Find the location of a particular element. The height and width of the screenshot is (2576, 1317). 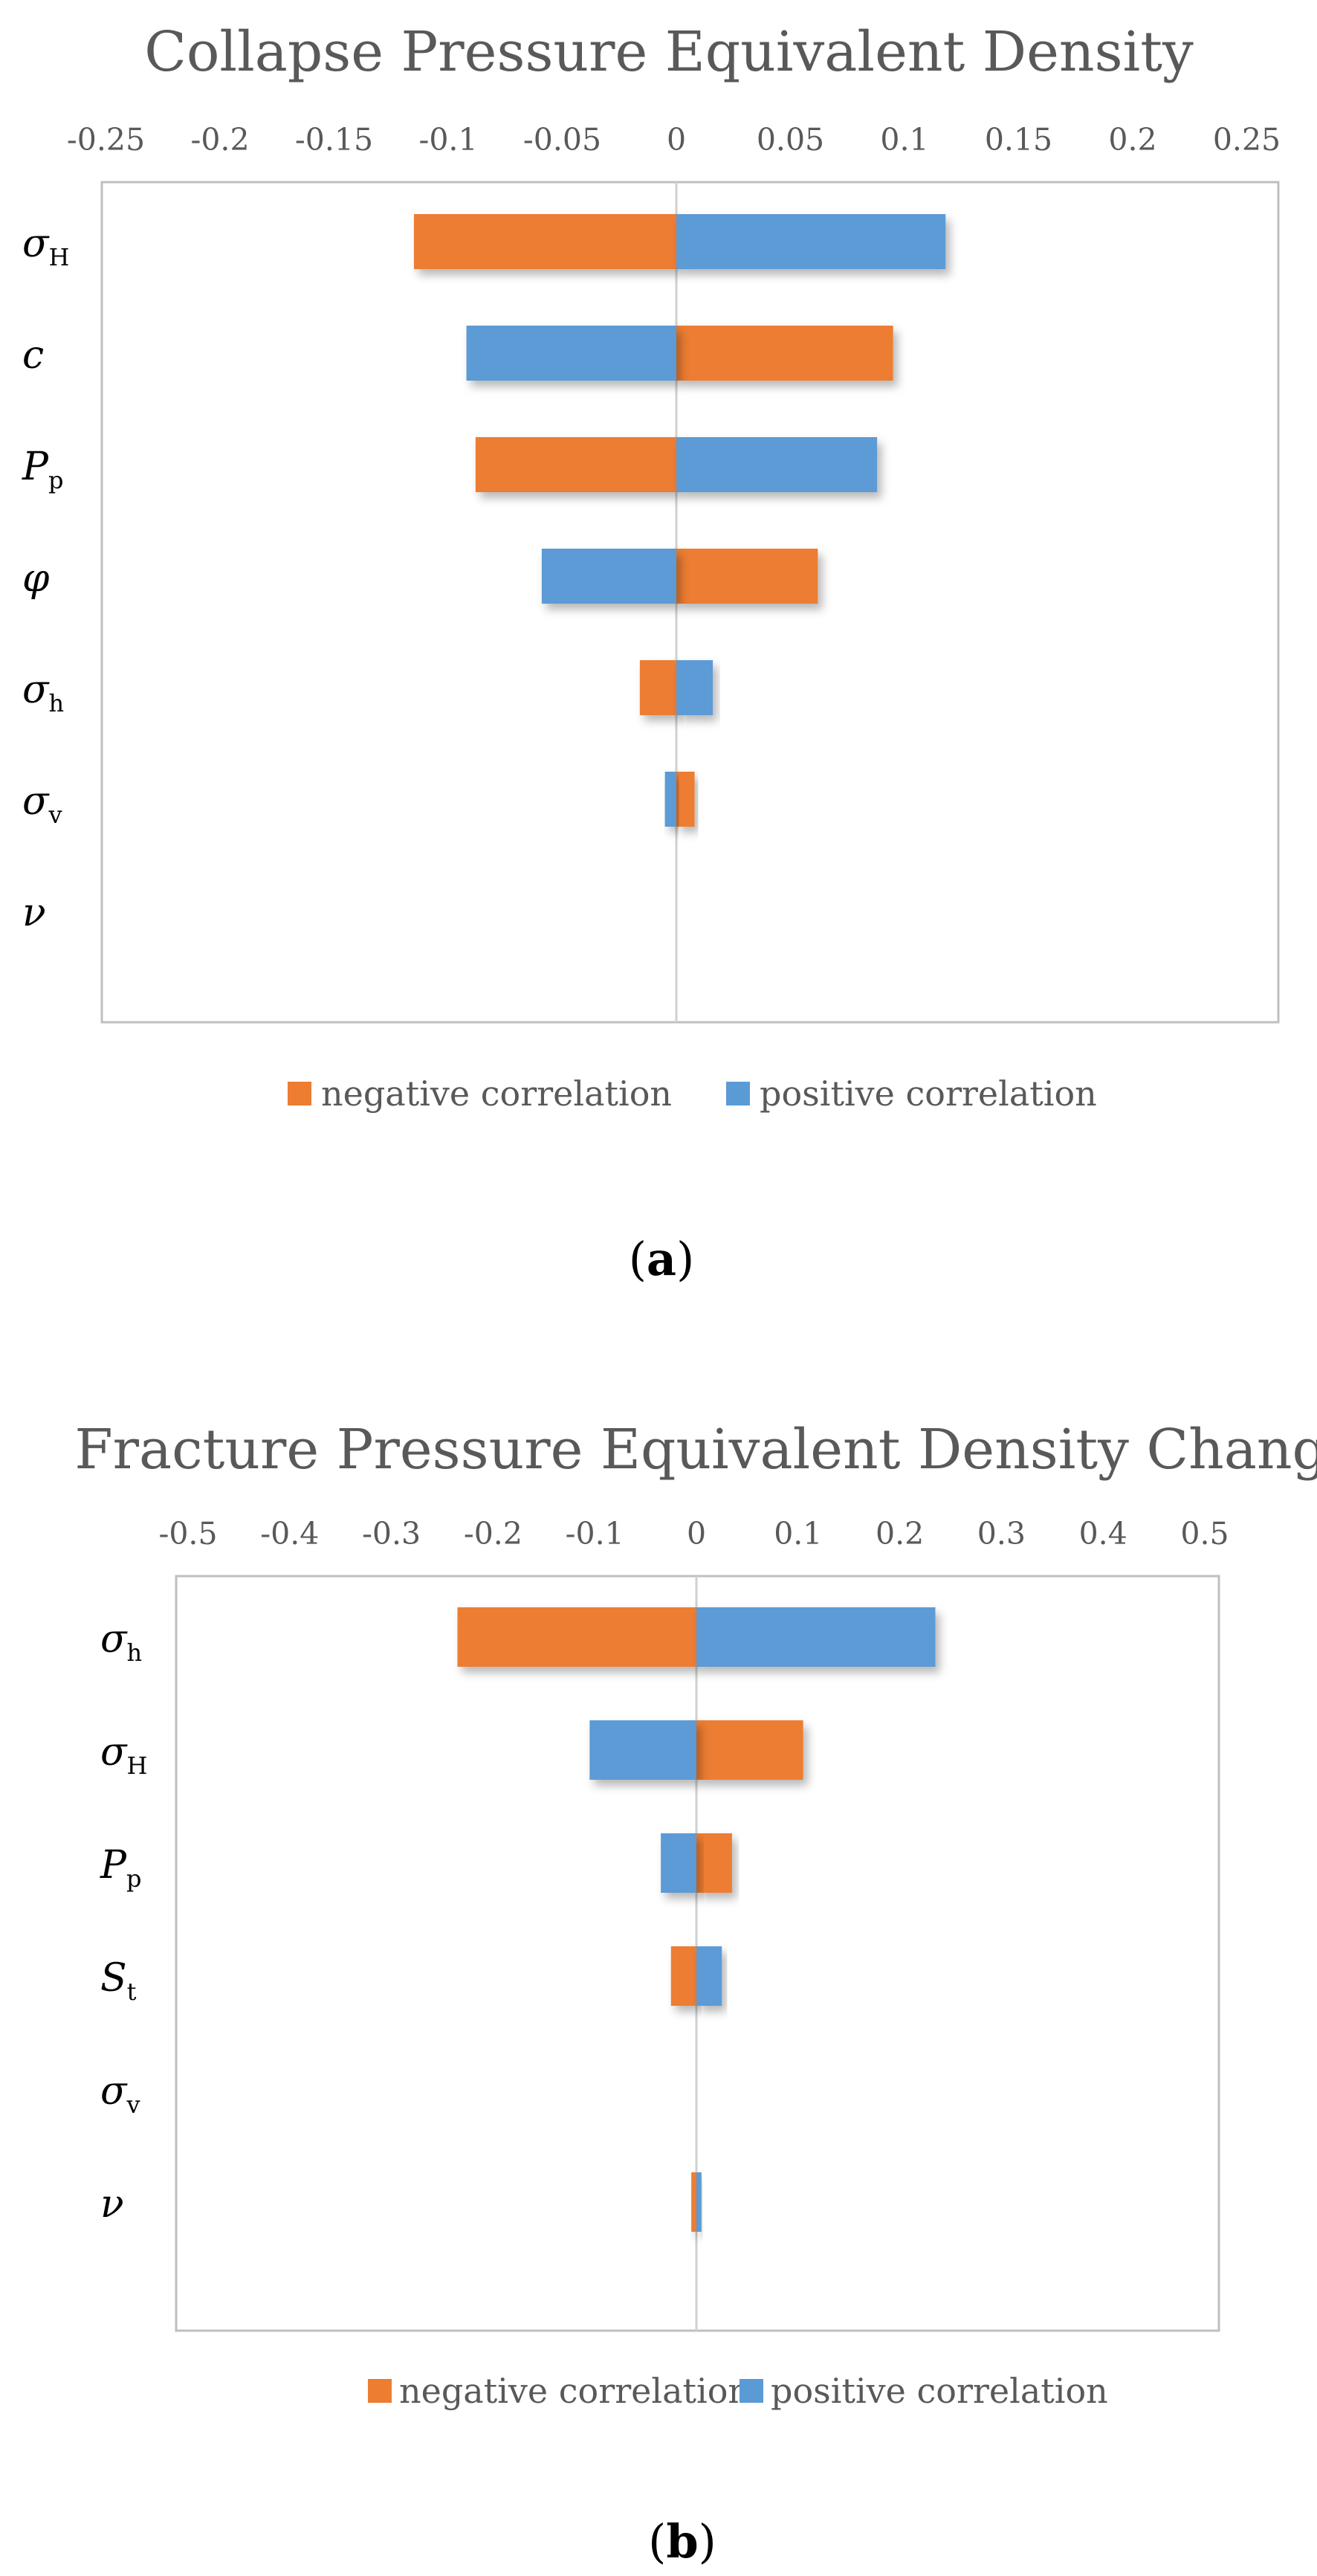

chart-b-legend-positive: positive correlation is located at coordinates (940, 2391).